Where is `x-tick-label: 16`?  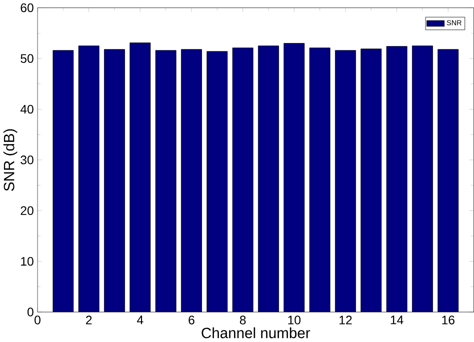
x-tick-label: 16 is located at coordinates (448, 320).